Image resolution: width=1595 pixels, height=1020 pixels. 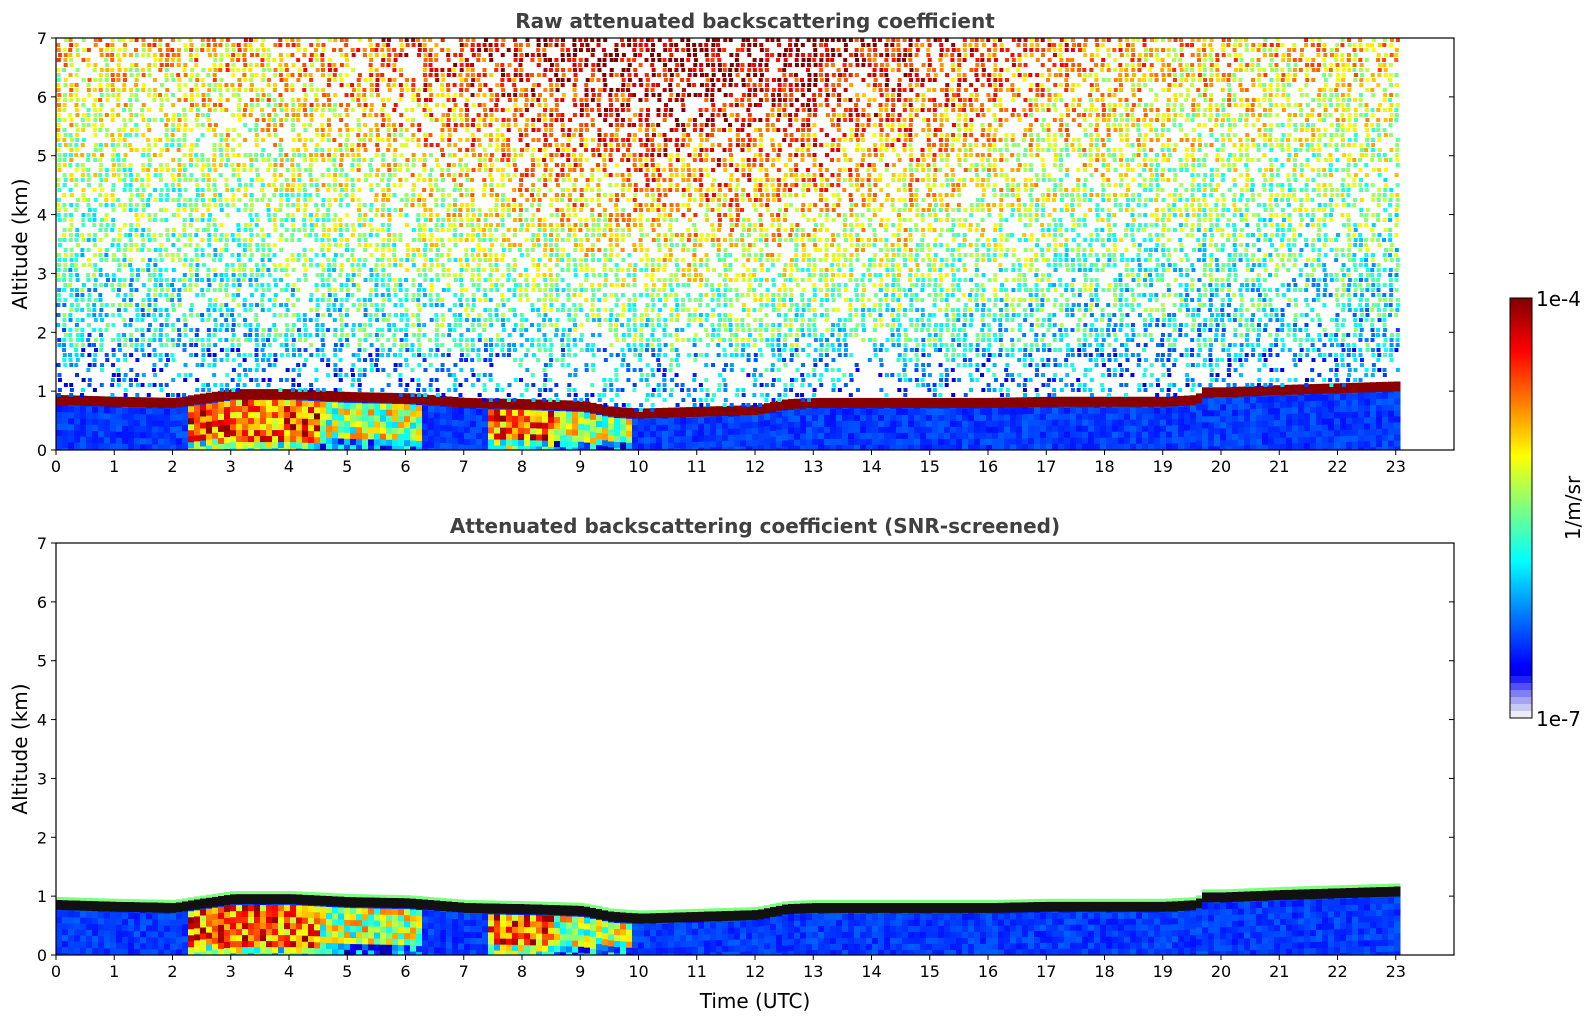 I want to click on colorbar-low-steps, so click(x=1521, y=697).